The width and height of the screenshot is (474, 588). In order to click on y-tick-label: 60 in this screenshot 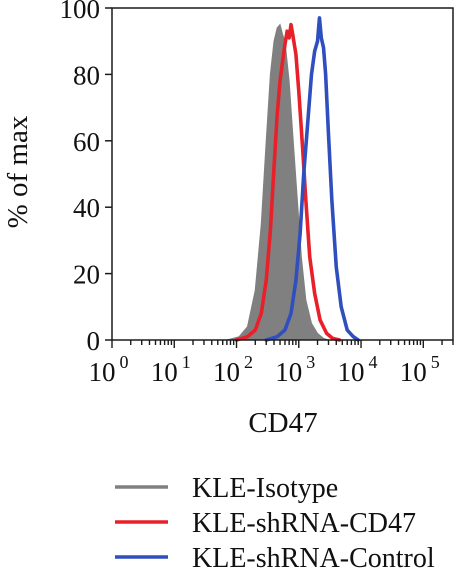, I will do `click(86, 142)`.